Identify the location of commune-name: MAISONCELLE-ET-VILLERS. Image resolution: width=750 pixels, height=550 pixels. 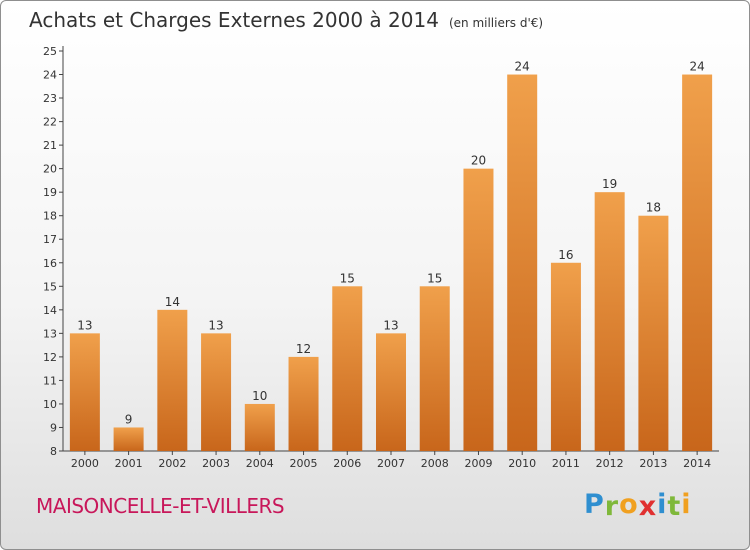
(160, 506).